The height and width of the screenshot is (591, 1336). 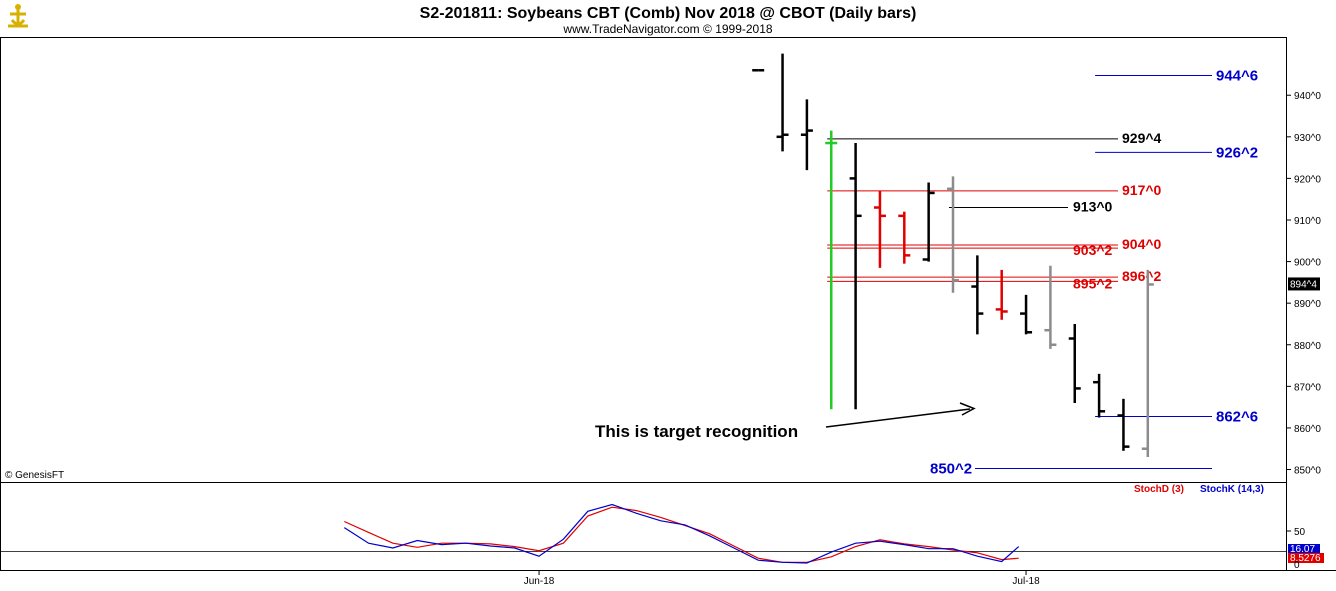 What do you see at coordinates (782, 578) in the screenshot?
I see `date-axis: Jun-18 Jul-18` at bounding box center [782, 578].